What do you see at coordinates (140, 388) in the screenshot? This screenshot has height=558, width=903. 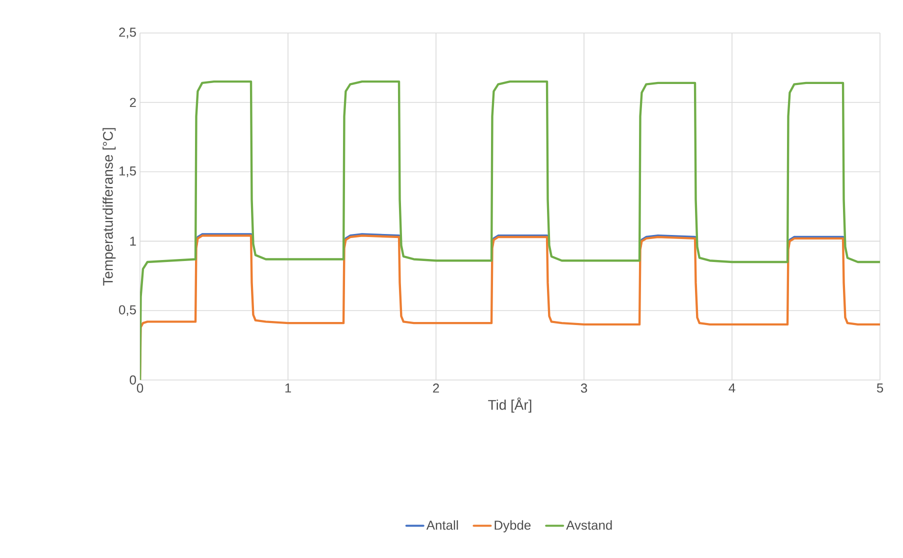 I see `x-tick-label: 0` at bounding box center [140, 388].